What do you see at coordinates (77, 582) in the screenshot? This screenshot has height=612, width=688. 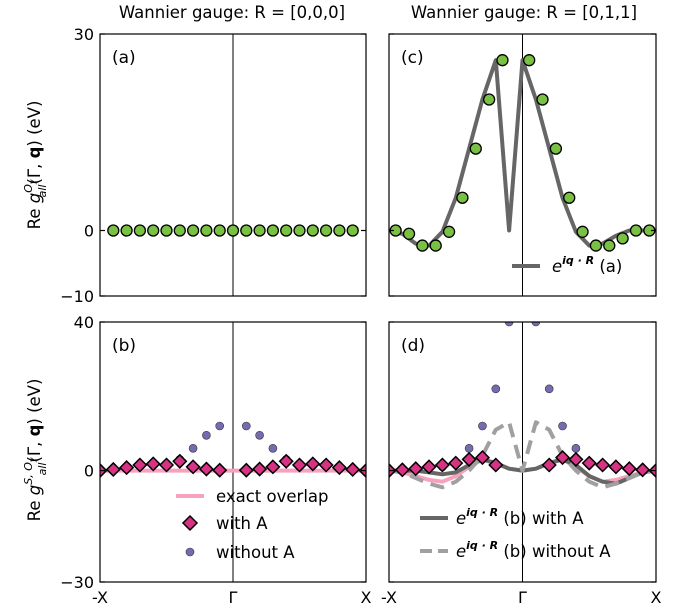 I see `ytick-label: −30` at bounding box center [77, 582].